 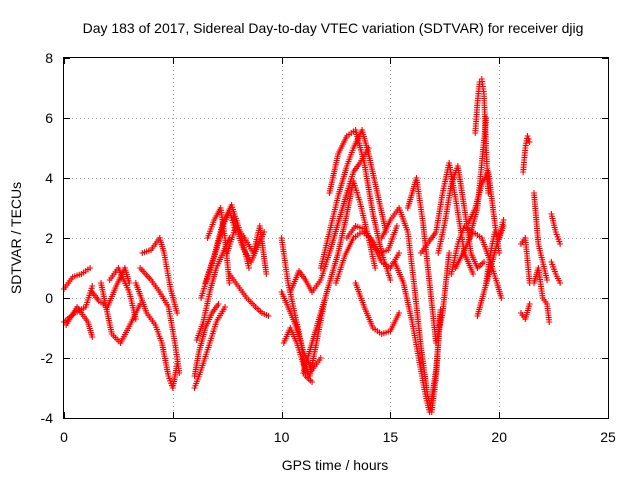 What do you see at coordinates (249, 295) in the screenshot?
I see `series-track-p` at bounding box center [249, 295].